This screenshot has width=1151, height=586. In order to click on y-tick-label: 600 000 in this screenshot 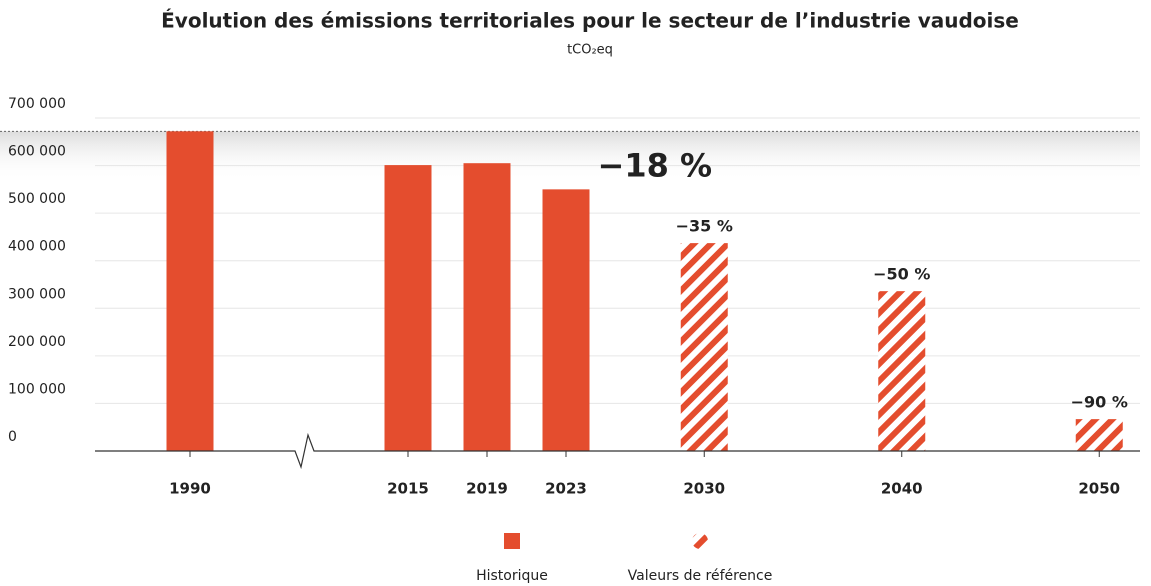, I will do `click(37, 152)`.